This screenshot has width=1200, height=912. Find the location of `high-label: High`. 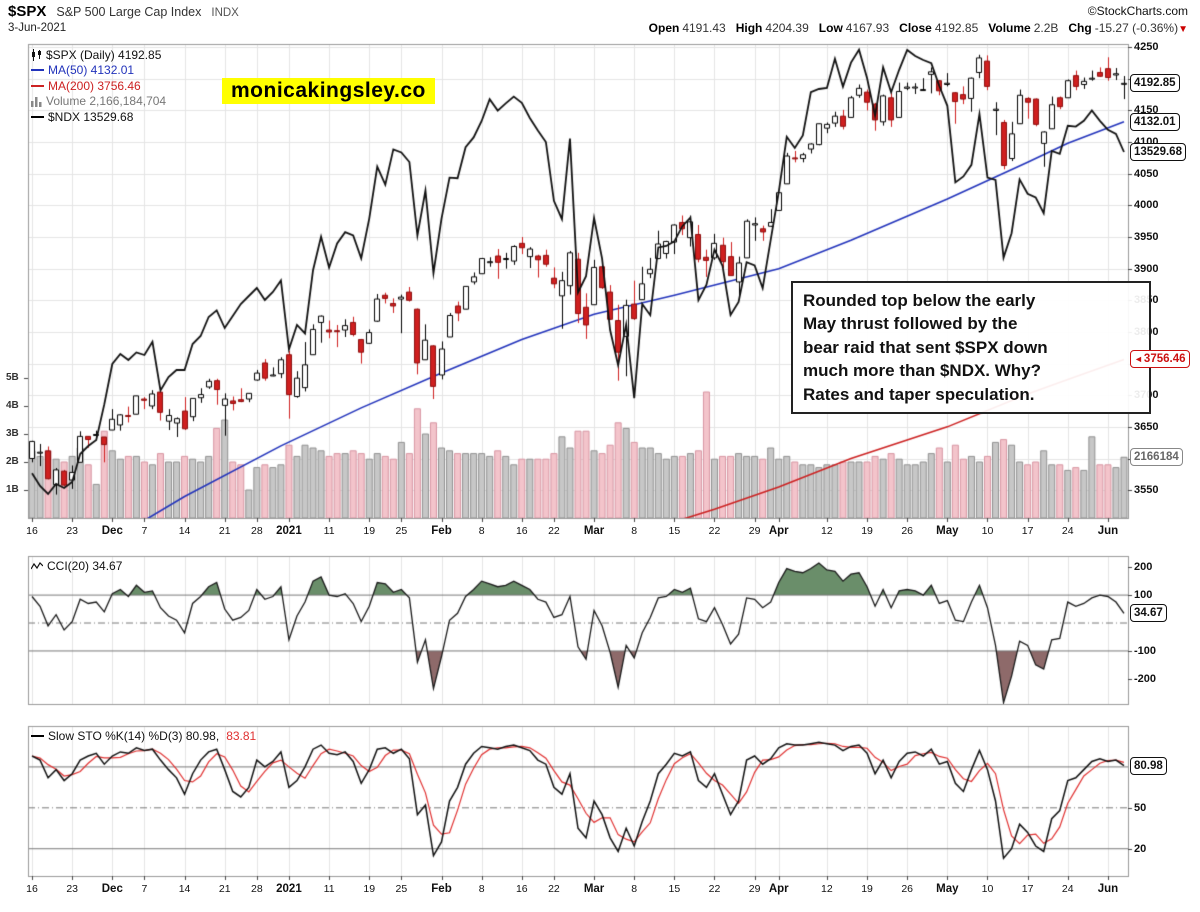

high-label: High is located at coordinates (749, 28).